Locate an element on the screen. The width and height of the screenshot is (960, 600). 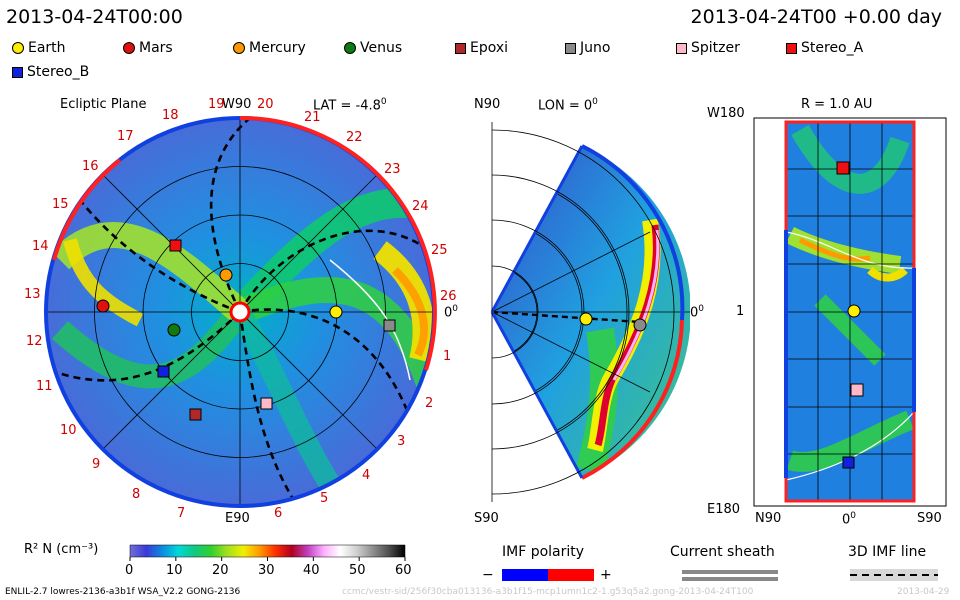
sphere-x-label-n90: N90 is located at coordinates (768, 518).